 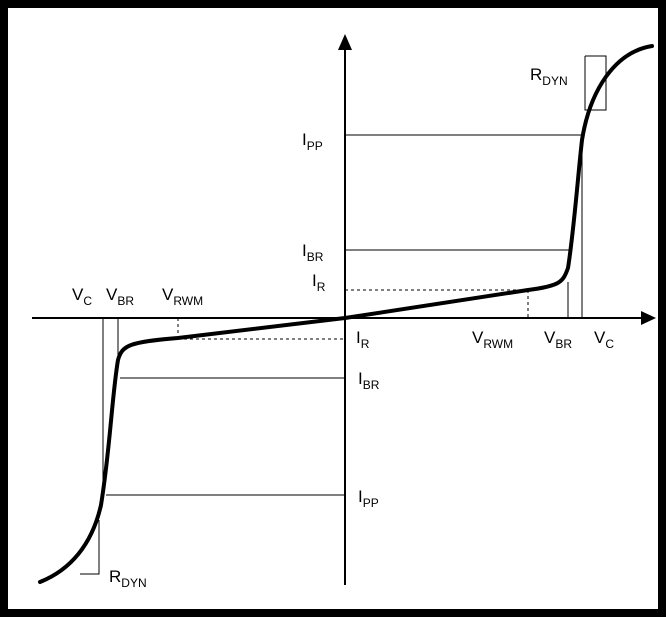 I want to click on rdyn-box-negative, so click(x=90, y=547).